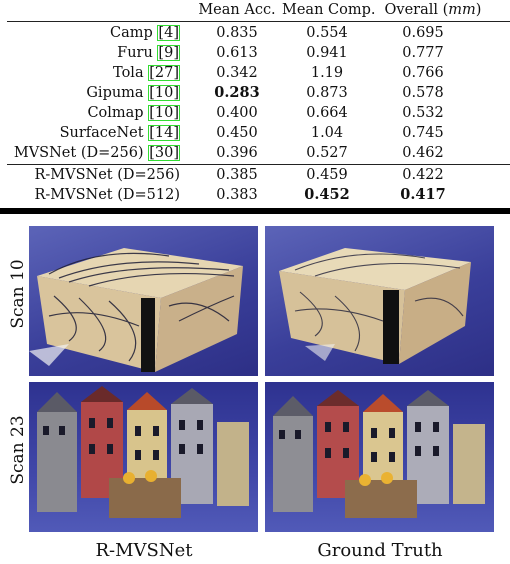 This screenshot has width=510, height=564. I want to click on scan23-rmvsnet-image, so click(143, 457).